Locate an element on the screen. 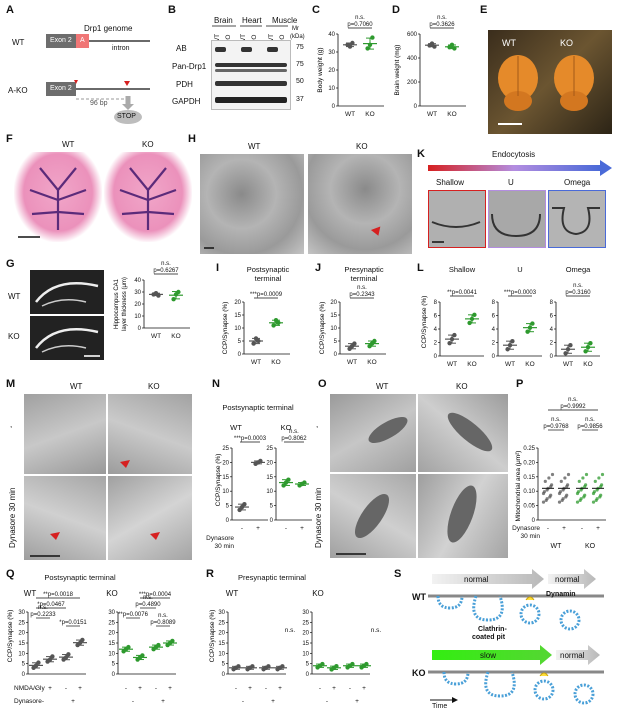  g-tick-label: 40 is located at coordinates (137, 281).